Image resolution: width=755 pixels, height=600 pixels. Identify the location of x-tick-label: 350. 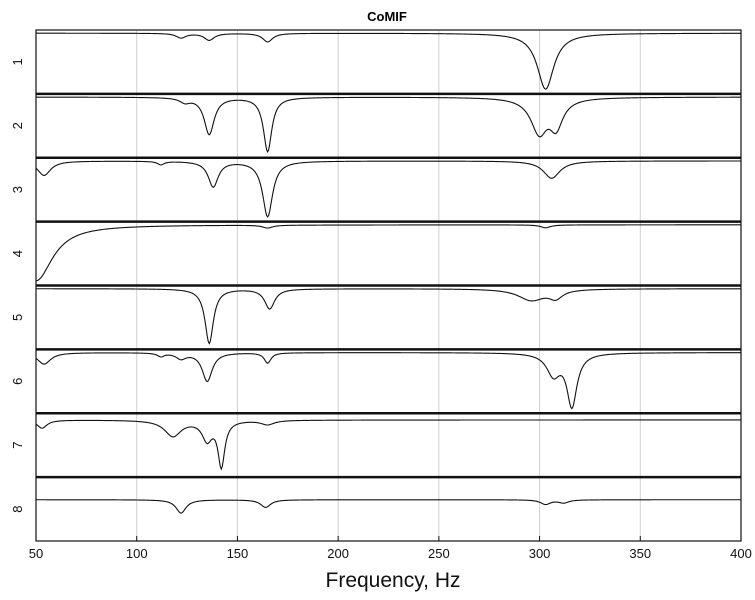
(640, 553).